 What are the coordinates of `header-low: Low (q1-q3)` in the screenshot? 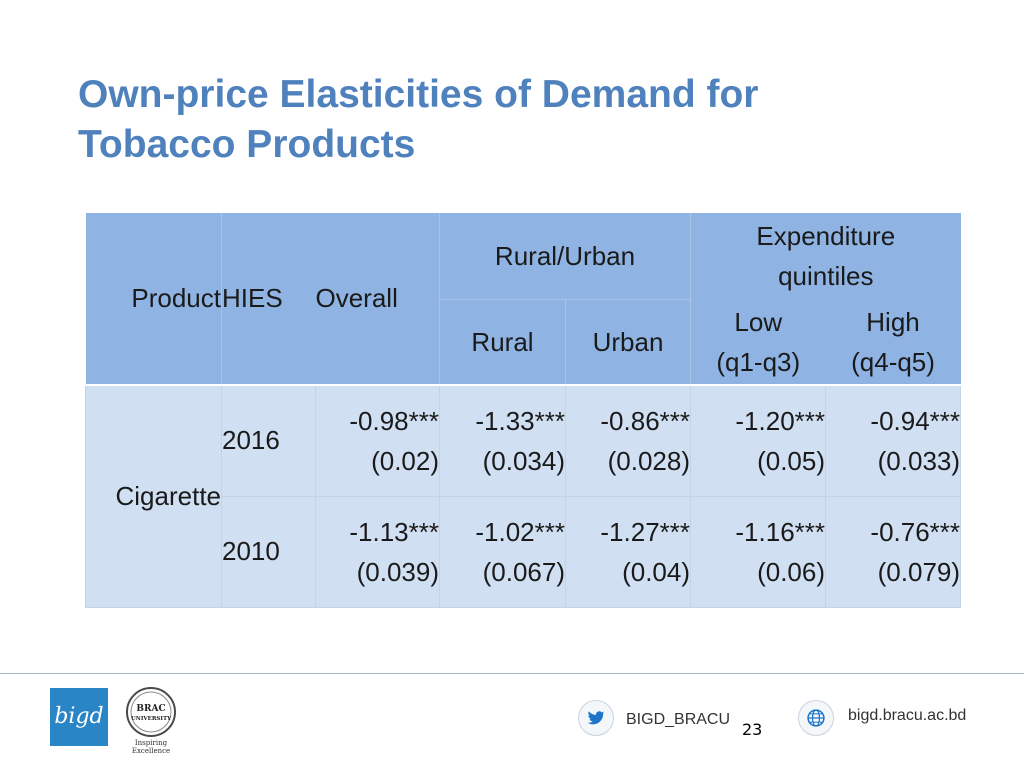 It's located at (758, 342).